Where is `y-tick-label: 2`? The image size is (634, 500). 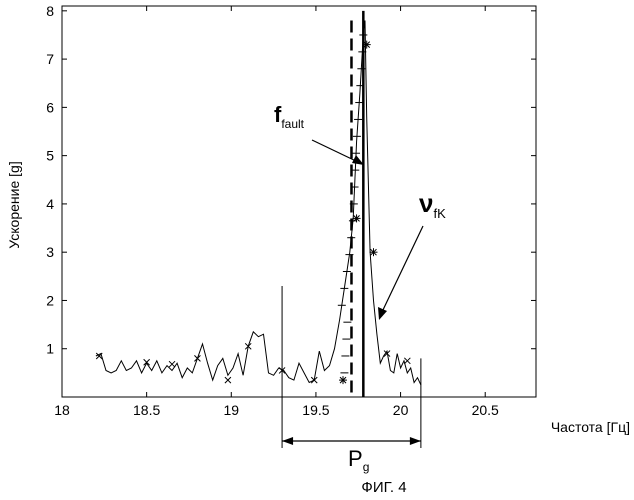
y-tick-label: 2 is located at coordinates (50, 300).